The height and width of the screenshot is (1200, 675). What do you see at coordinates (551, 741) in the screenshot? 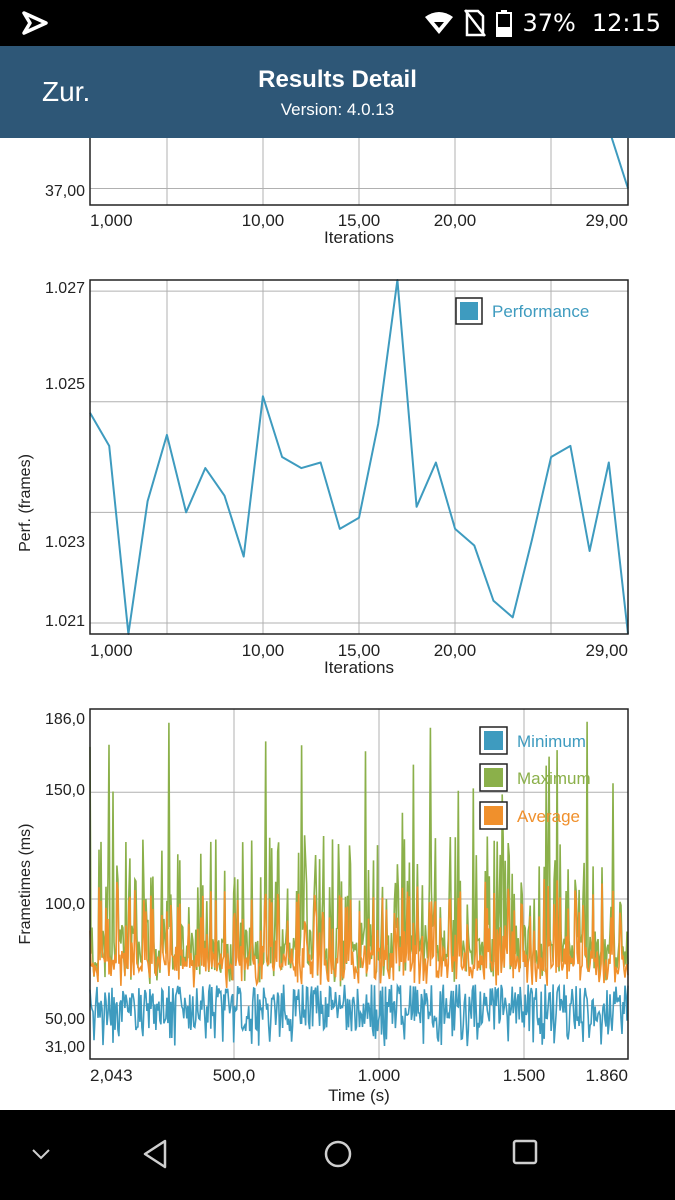
I see `legend-minimum-label: Minimum` at bounding box center [551, 741].